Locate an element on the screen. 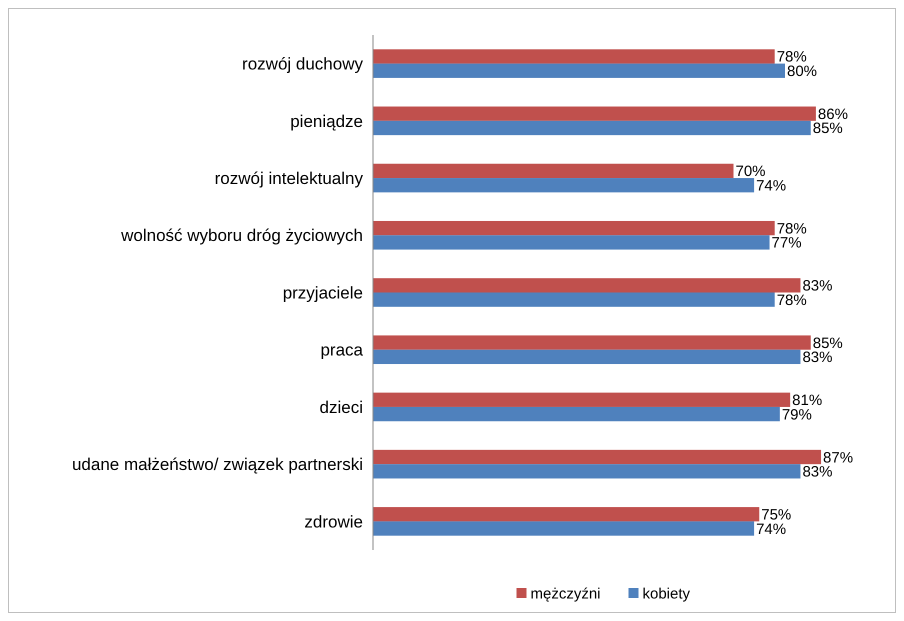 The height and width of the screenshot is (621, 904). data-label: 87% is located at coordinates (838, 457).